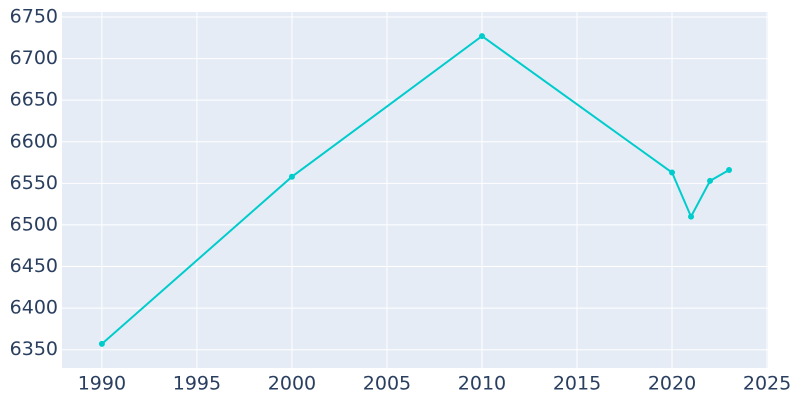 This screenshot has width=800, height=400. I want to click on x-tick-label: 2025, so click(767, 384).